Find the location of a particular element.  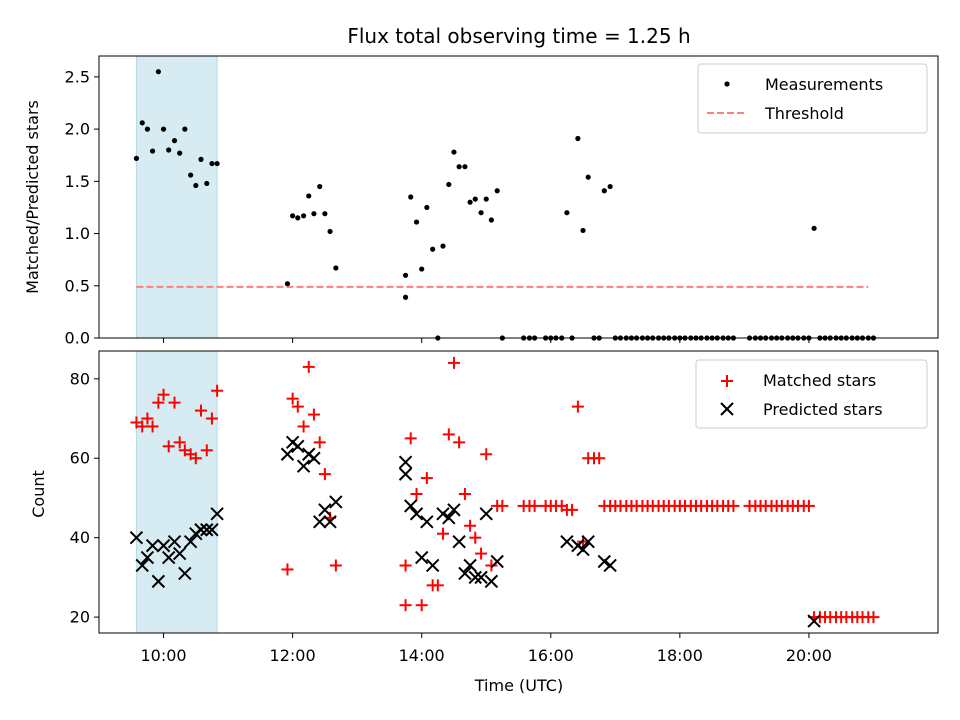

y-tick-label: 1.0 is located at coordinates (77, 233).